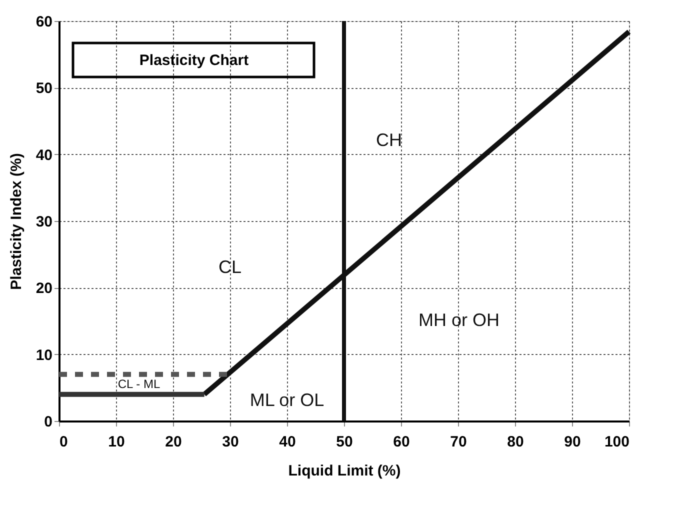 This screenshot has height=508, width=690. What do you see at coordinates (230, 442) in the screenshot?
I see `x-tick-label: 30` at bounding box center [230, 442].